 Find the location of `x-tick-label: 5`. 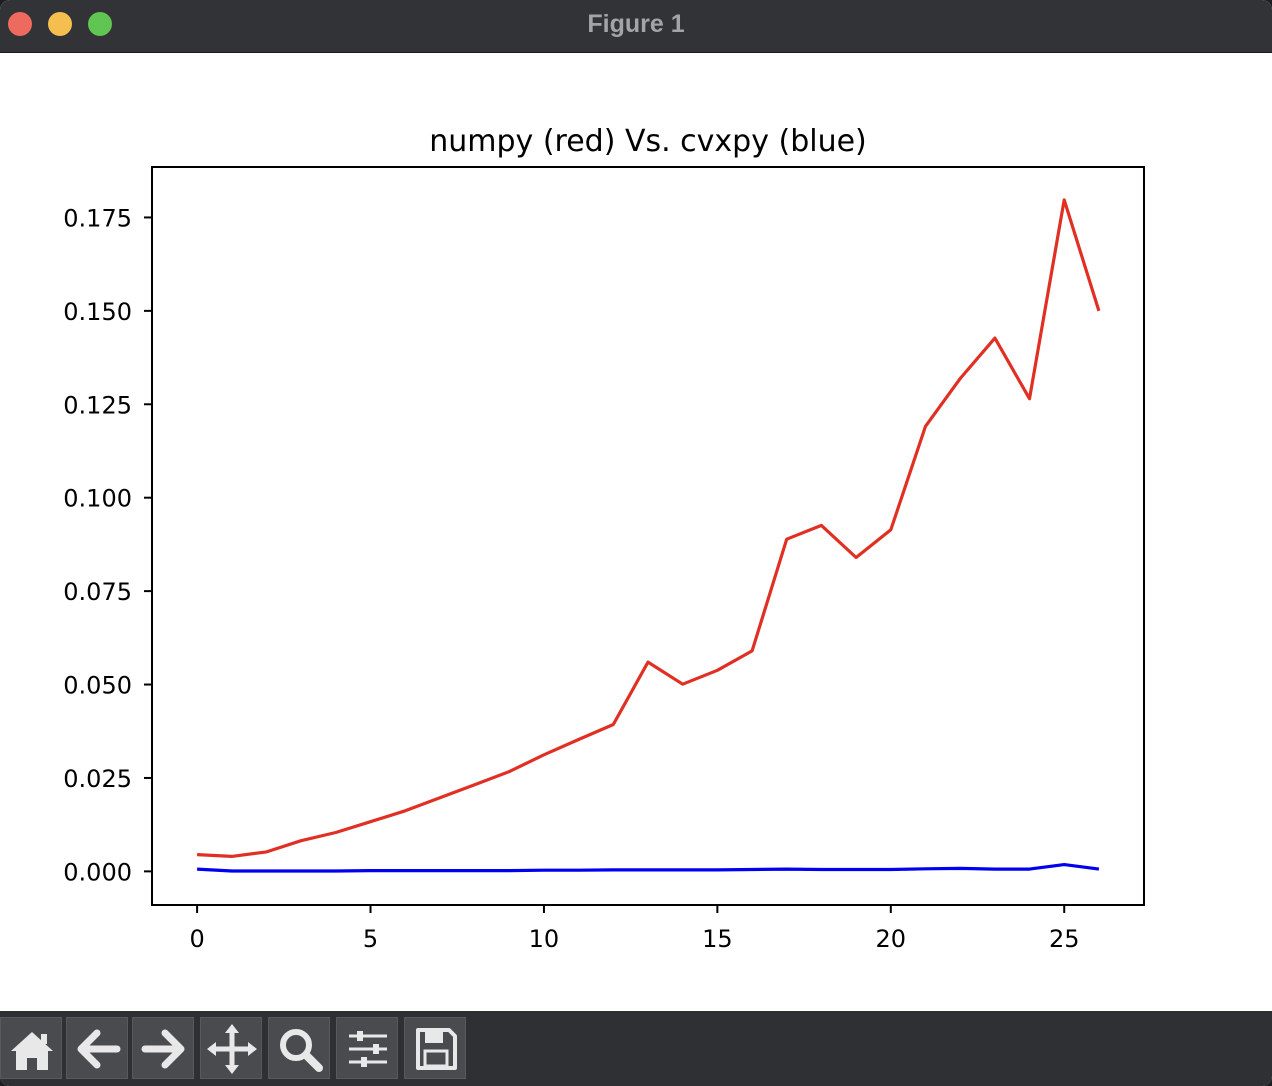

x-tick-label: 5 is located at coordinates (370, 939).